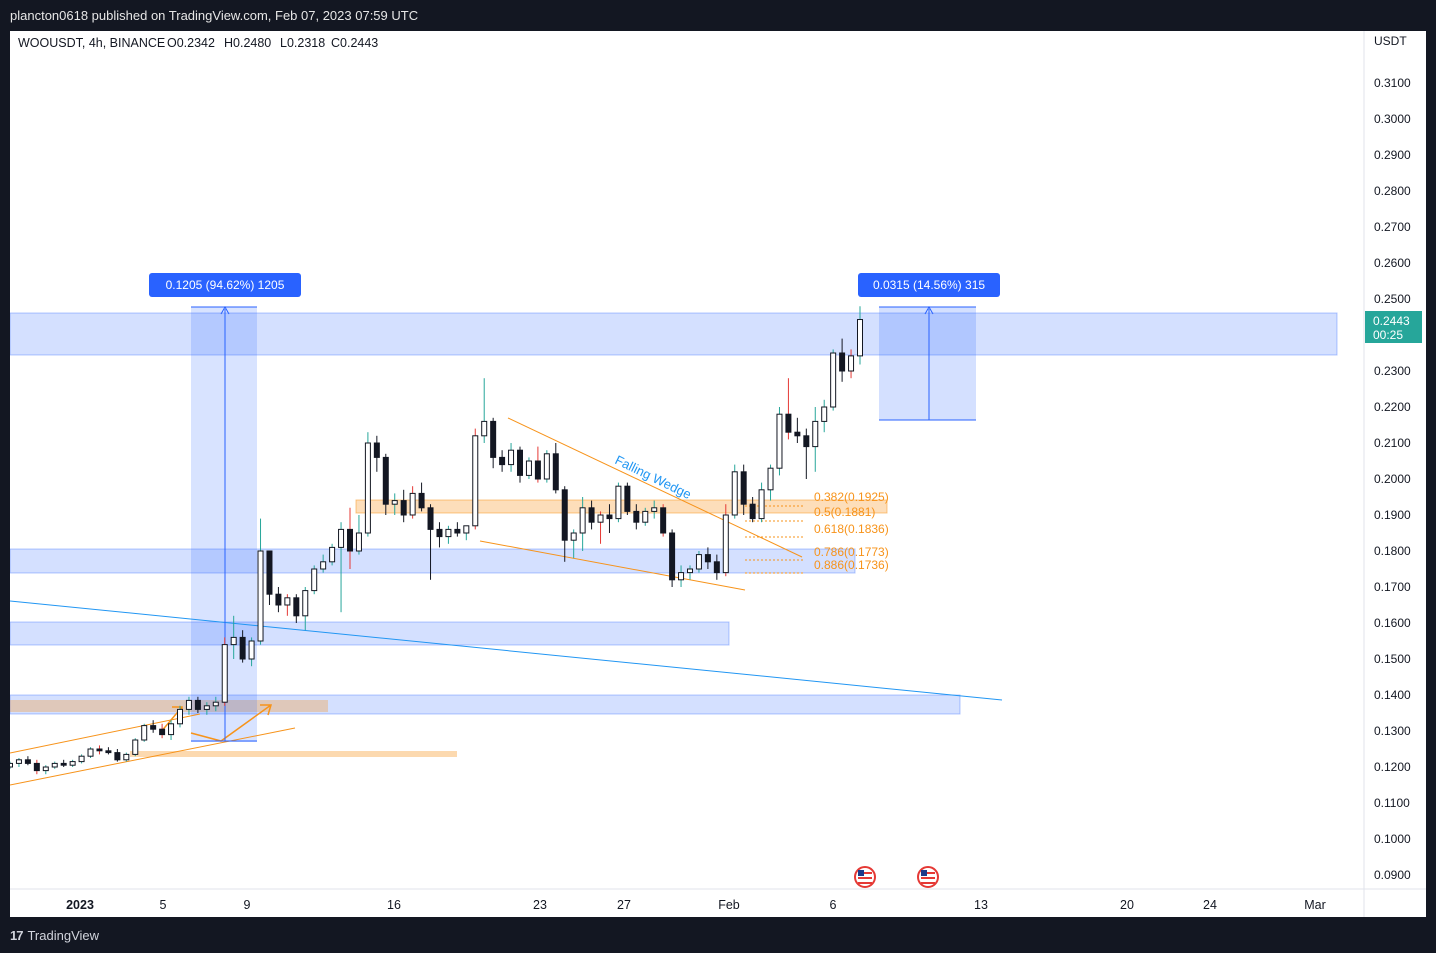 The width and height of the screenshot is (1436, 953). Describe the element at coordinates (729, 905) in the screenshot. I see `time-tick: Feb` at that location.